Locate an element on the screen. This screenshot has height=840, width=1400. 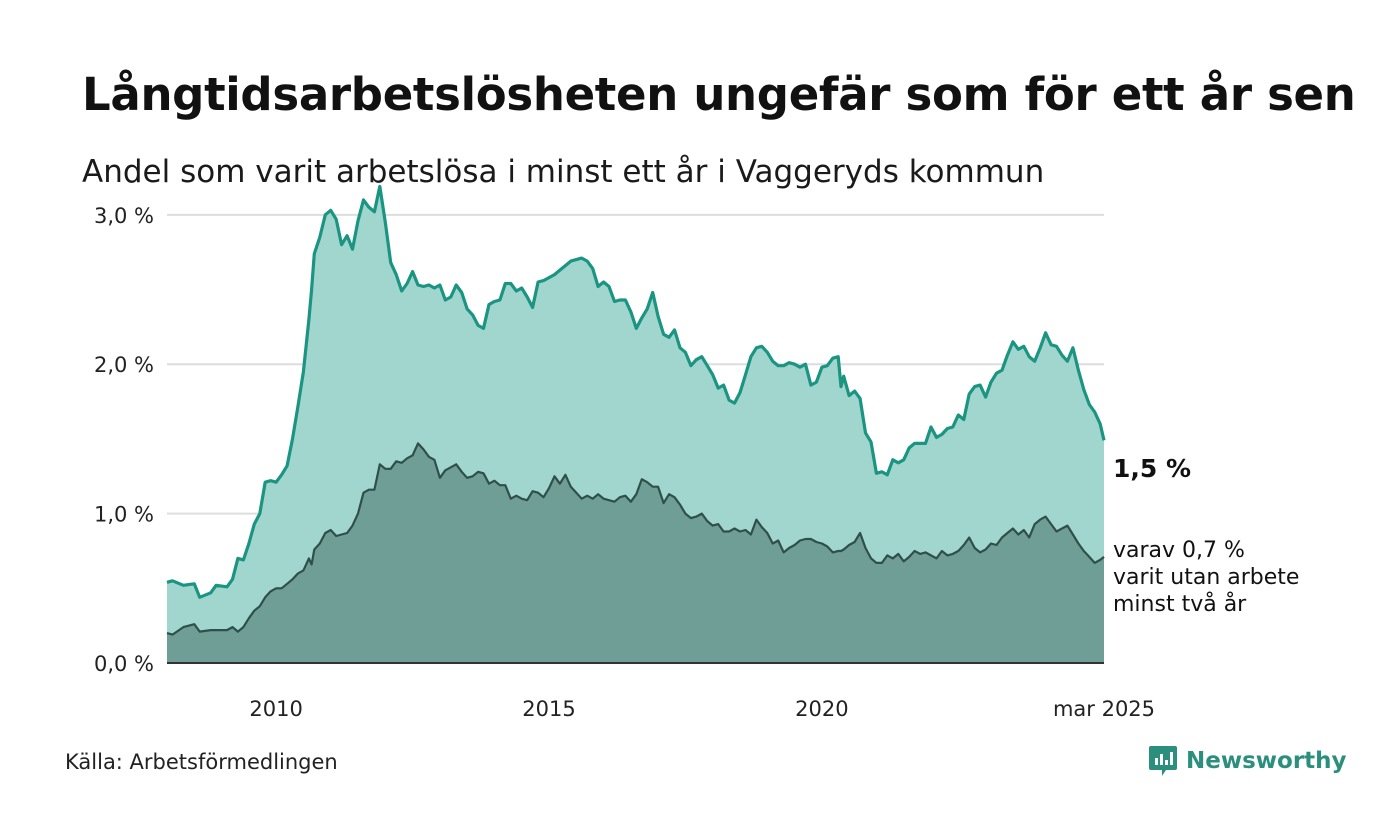
sub-label-line3: minst två år is located at coordinates (1180, 604).